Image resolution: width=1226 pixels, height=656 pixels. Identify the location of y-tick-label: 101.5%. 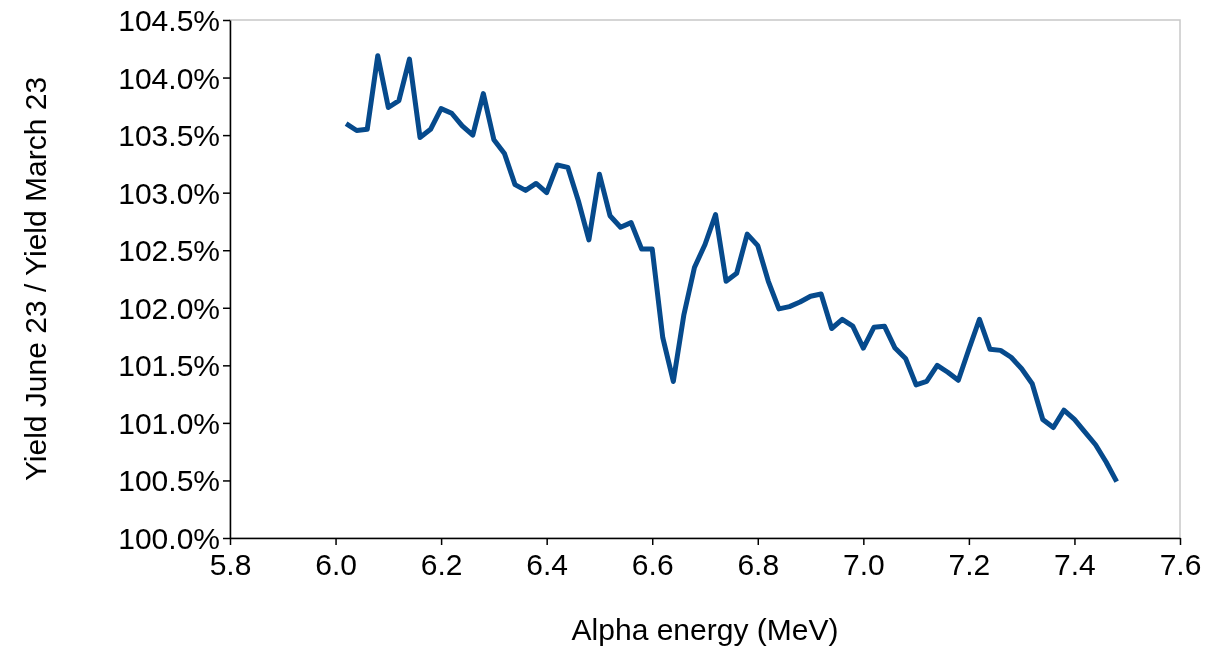
(169, 366).